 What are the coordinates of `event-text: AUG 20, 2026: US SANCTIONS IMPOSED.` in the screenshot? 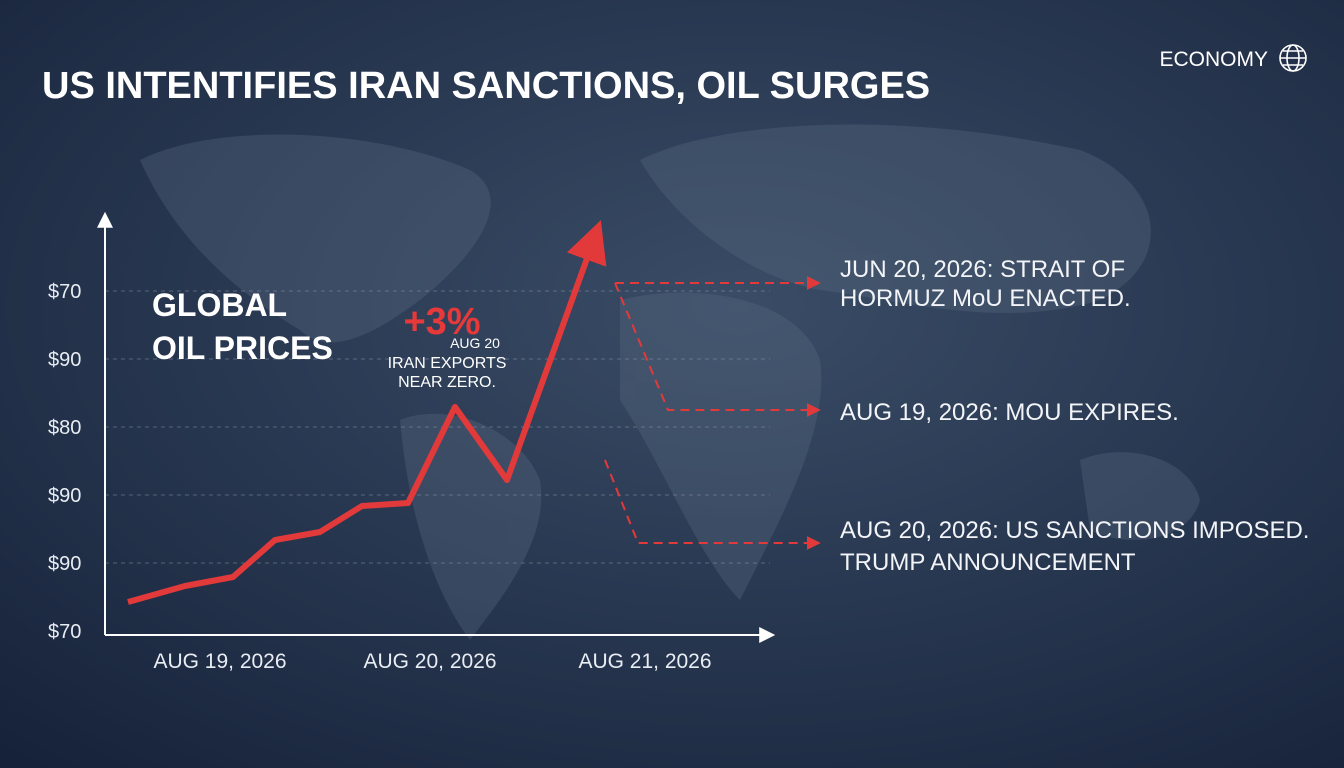 It's located at (1074, 530).